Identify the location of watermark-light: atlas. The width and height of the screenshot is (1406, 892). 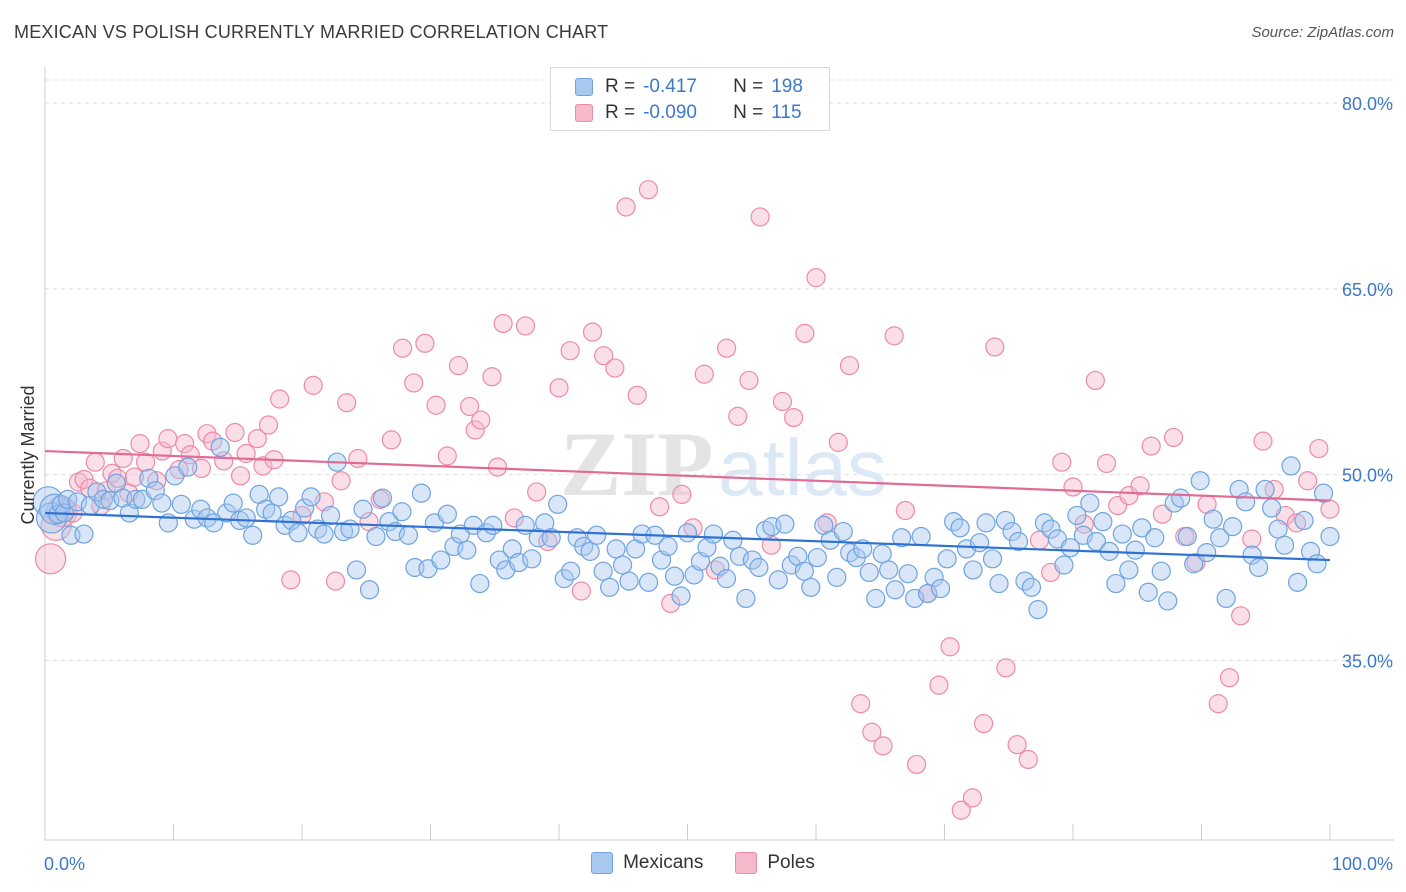
(802, 467).